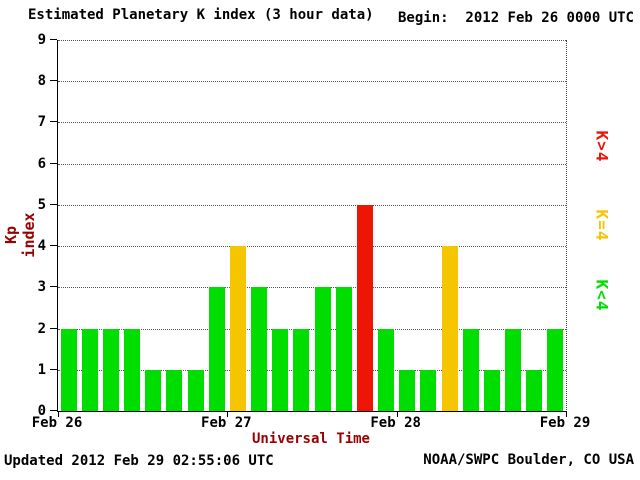 This screenshot has width=640, height=480. Describe the element at coordinates (41, 81) in the screenshot. I see `y-axis-tick-label: 8` at that location.